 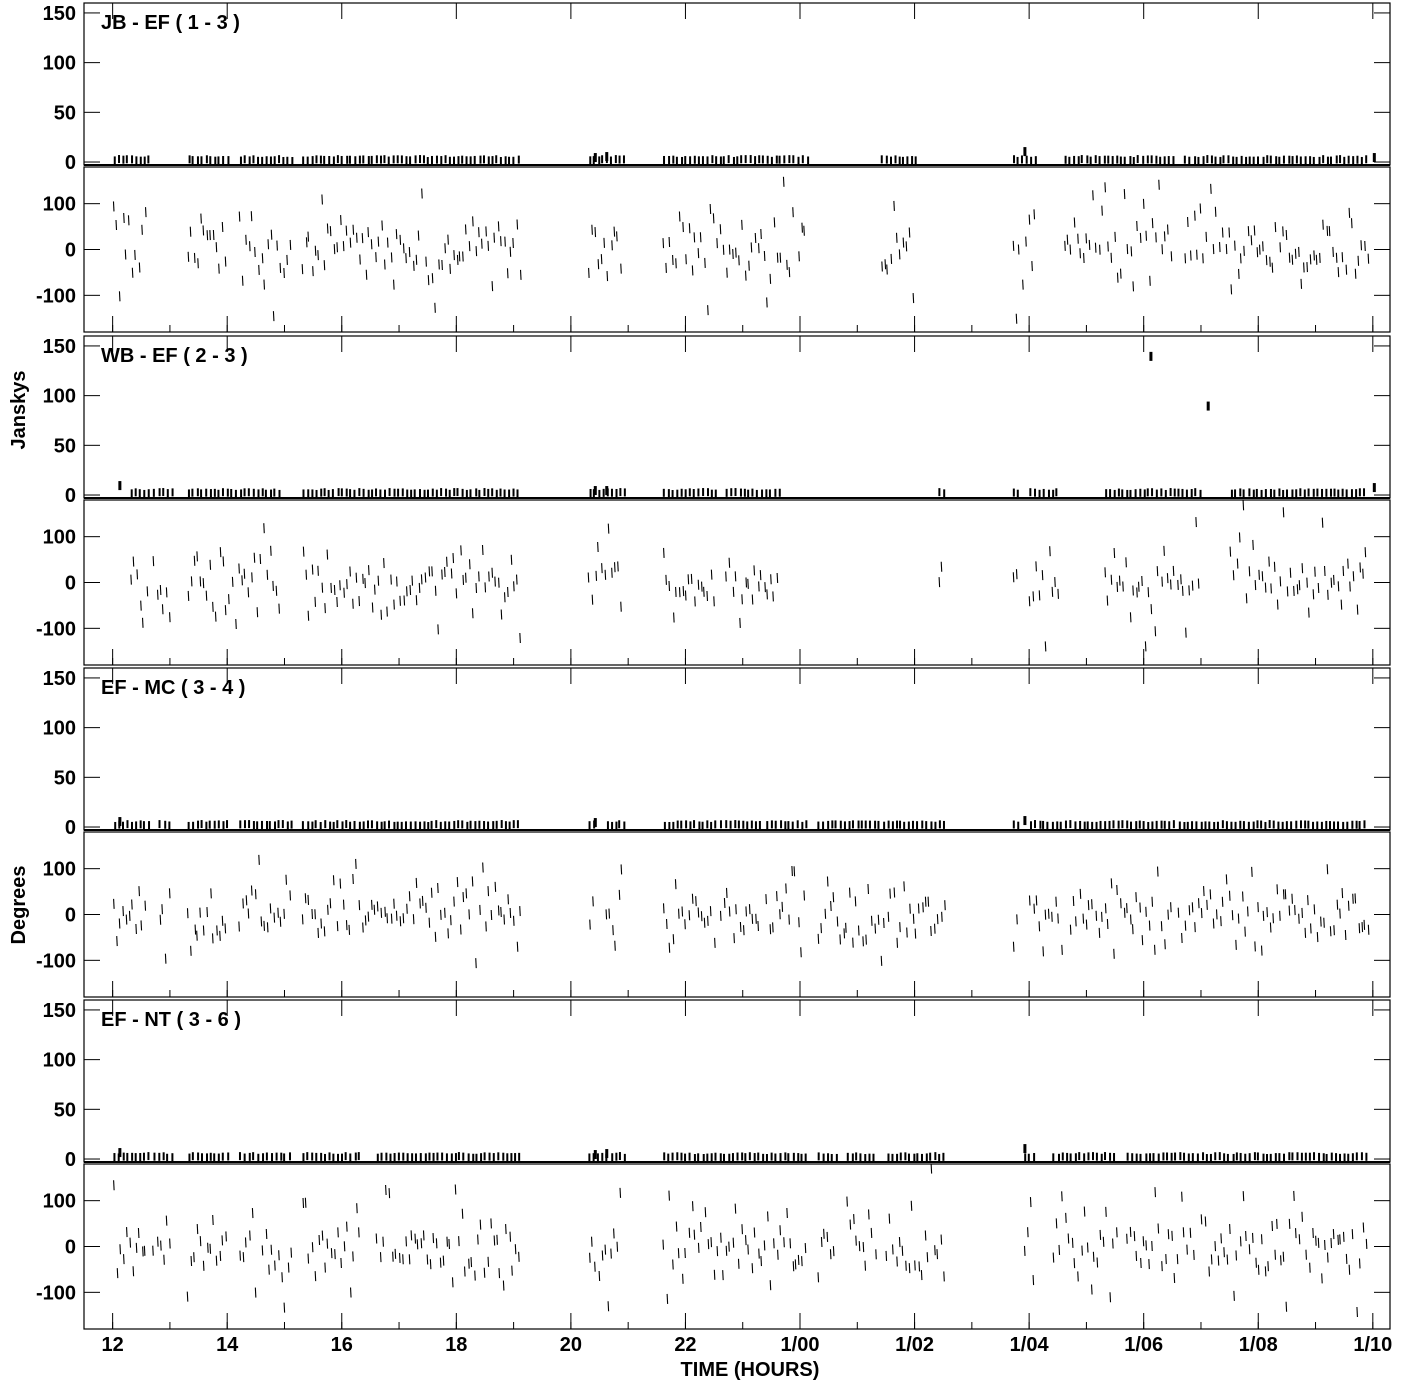 I want to click on x-axis-title: TIME (HOURS), so click(x=750, y=1370).